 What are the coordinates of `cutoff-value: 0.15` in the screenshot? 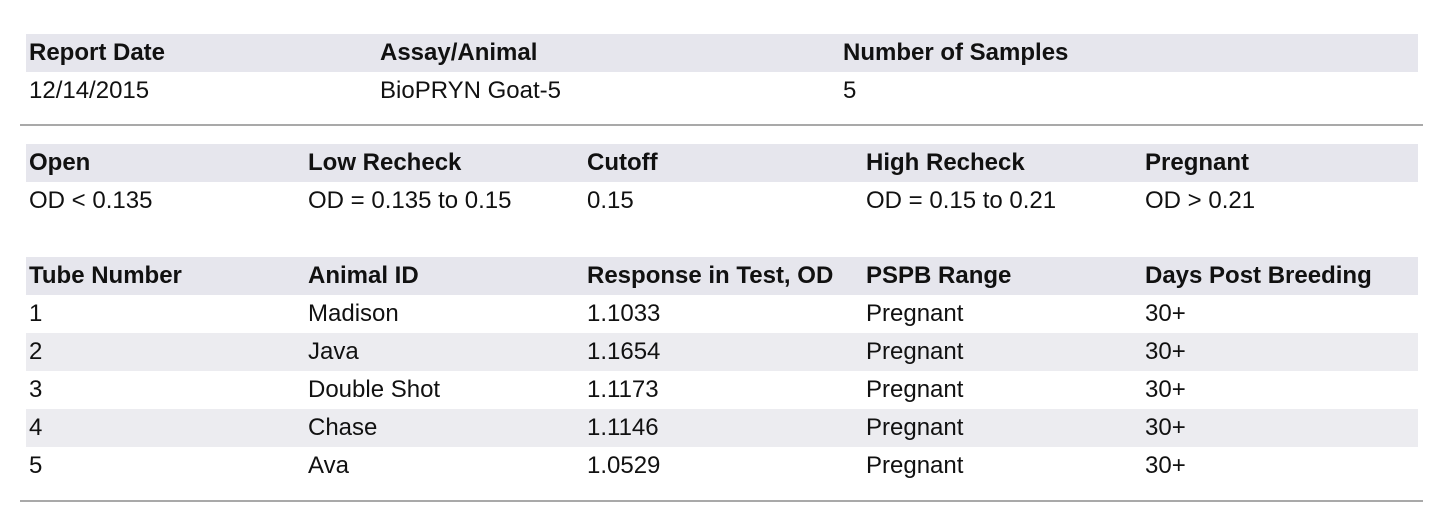 It's located at (610, 200).